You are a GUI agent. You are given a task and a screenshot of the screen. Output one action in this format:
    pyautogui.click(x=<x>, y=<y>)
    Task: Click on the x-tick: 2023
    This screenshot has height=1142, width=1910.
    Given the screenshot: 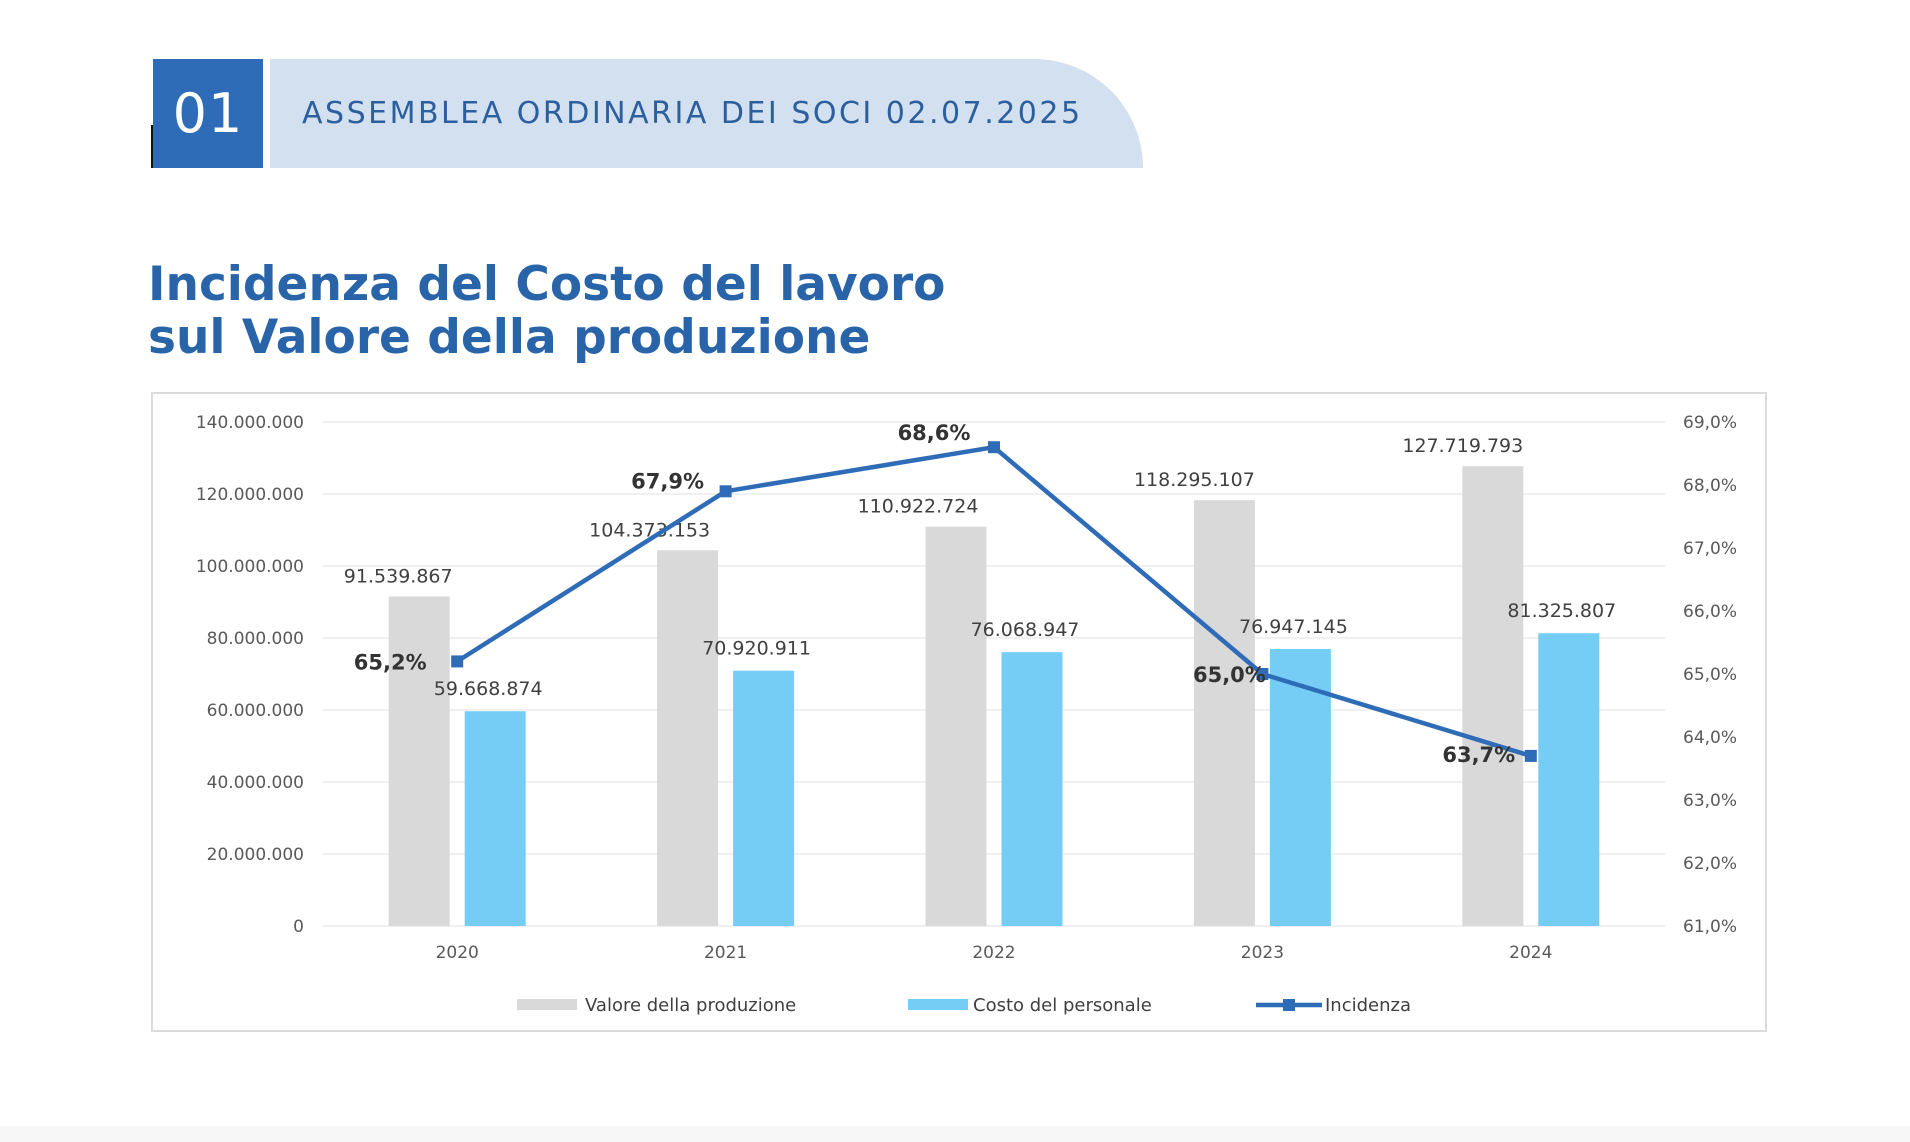 What is the action you would take?
    pyautogui.click(x=1262, y=953)
    